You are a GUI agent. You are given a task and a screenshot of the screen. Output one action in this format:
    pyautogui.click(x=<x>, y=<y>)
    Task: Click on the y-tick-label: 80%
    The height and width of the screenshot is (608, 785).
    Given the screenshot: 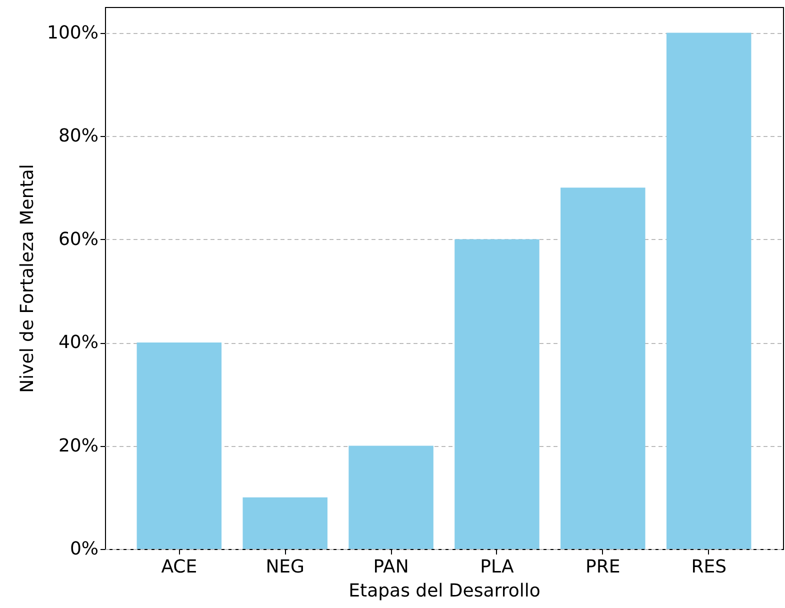 What is the action you would take?
    pyautogui.click(x=78, y=136)
    